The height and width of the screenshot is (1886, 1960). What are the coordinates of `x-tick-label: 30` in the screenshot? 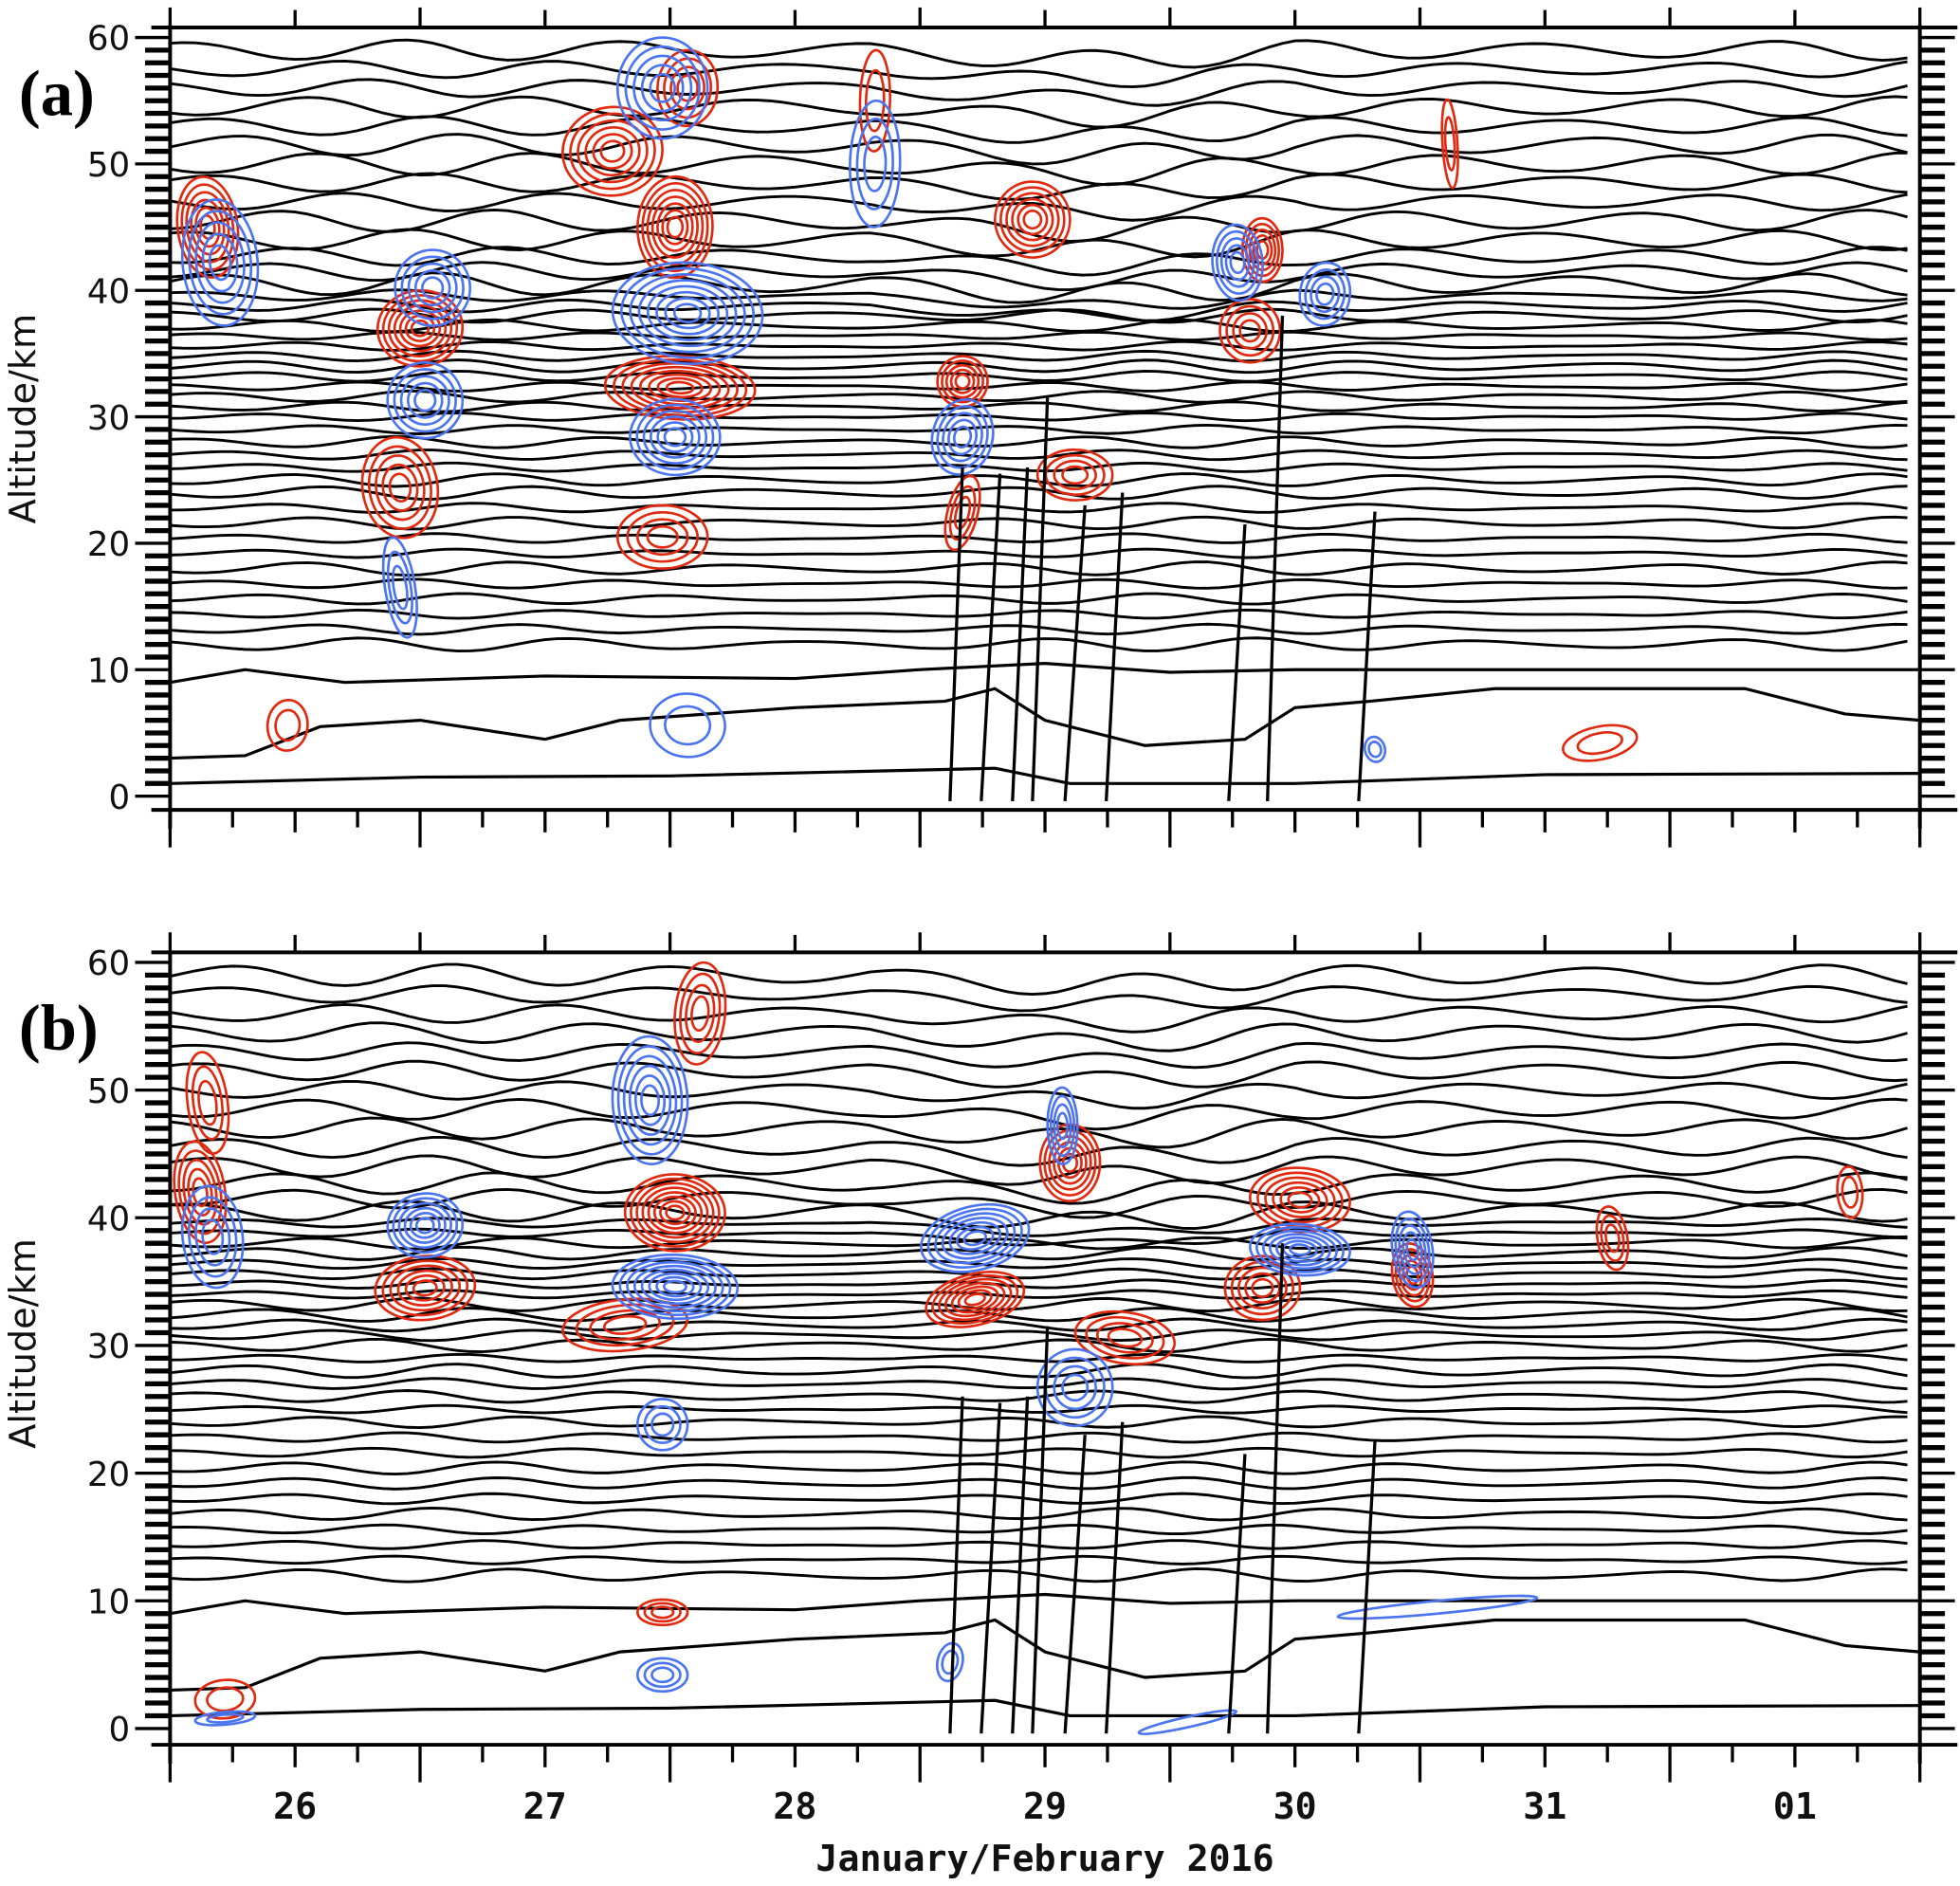 It's located at (1295, 1807).